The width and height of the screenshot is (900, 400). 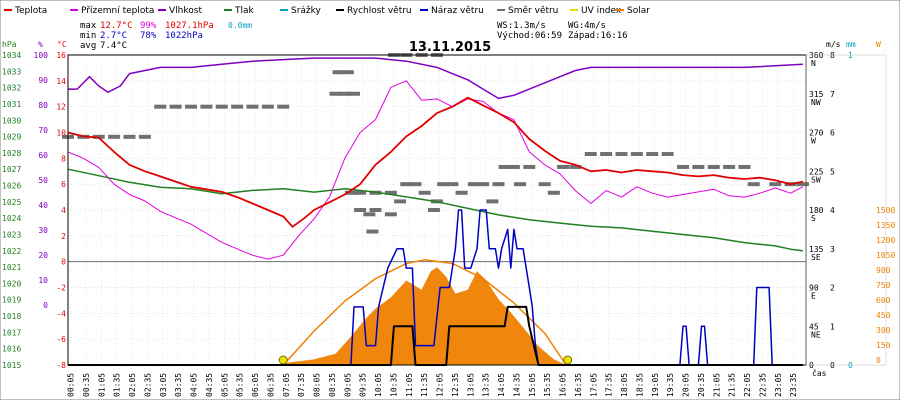 I want to click on hpa-tick-label: 1032, so click(x=11, y=88).